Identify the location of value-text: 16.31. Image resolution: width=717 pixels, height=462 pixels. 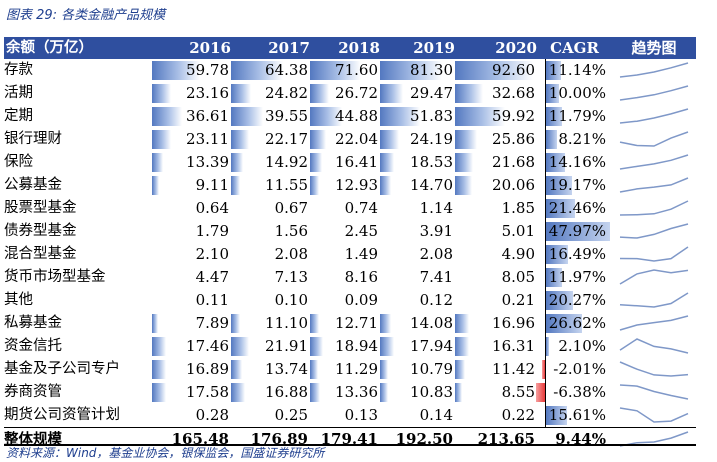
(513, 346).